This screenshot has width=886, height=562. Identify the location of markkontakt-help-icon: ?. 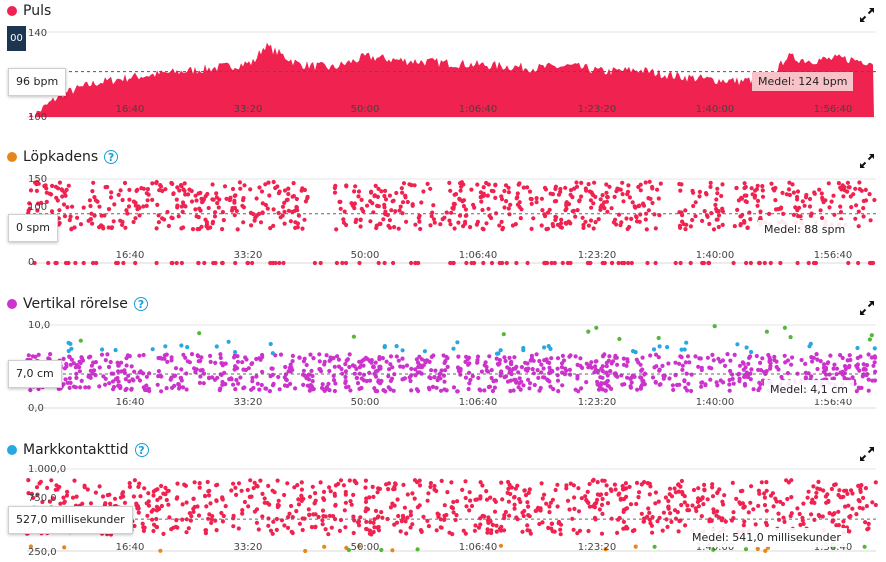
(141, 450).